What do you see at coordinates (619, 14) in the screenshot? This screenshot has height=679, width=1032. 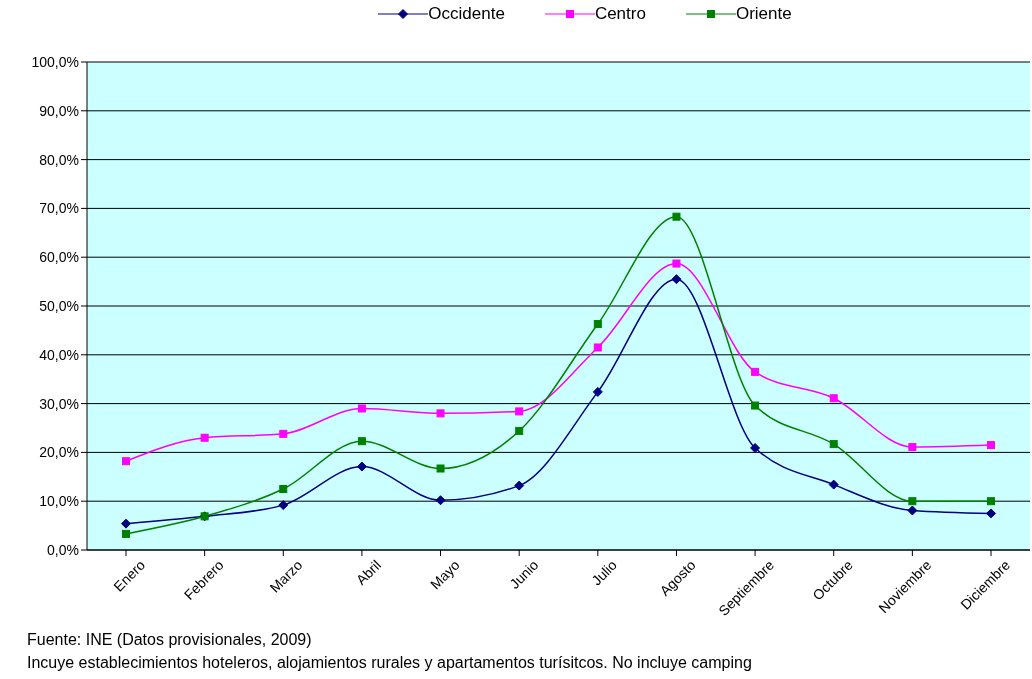 I see `legend-label: Centro` at bounding box center [619, 14].